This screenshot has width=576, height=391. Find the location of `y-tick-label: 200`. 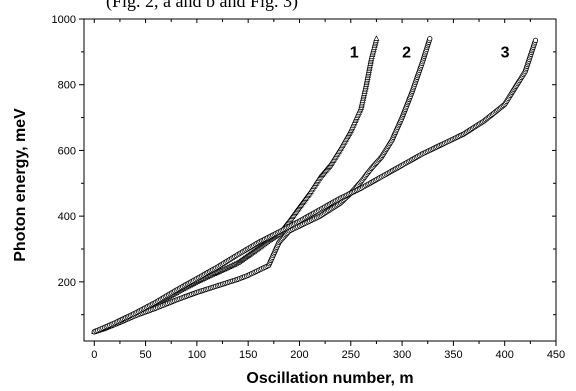

y-tick-label: 200 is located at coordinates (67, 283).